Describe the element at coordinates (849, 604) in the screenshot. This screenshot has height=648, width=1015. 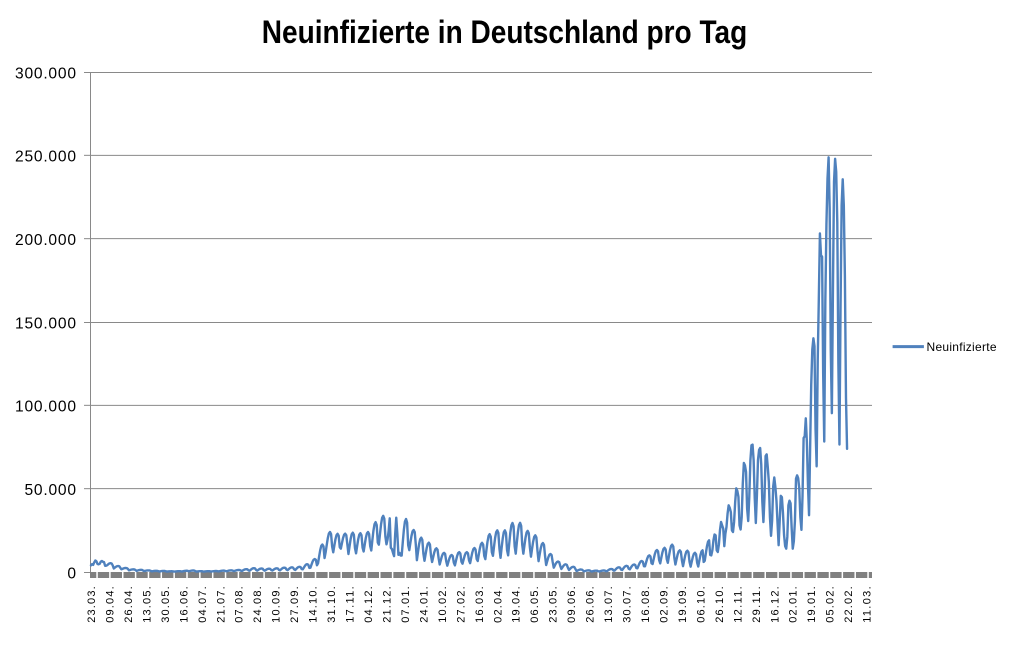
I see `svg-text: 22.02.` at that location.